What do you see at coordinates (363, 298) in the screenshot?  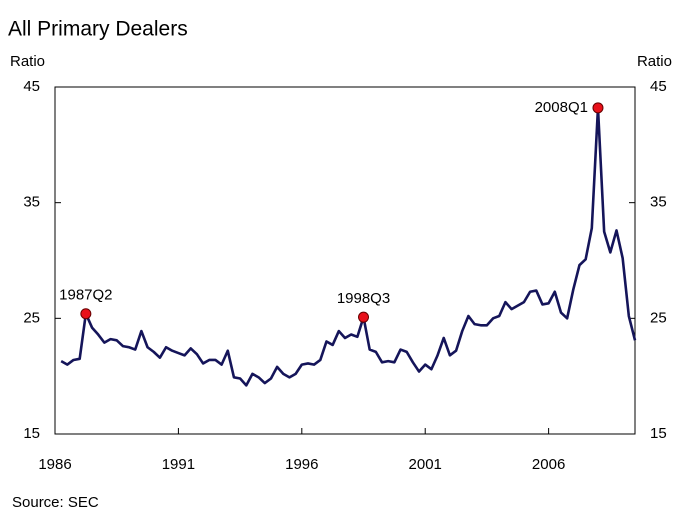 I see `annotation-label: 1998Q3` at bounding box center [363, 298].